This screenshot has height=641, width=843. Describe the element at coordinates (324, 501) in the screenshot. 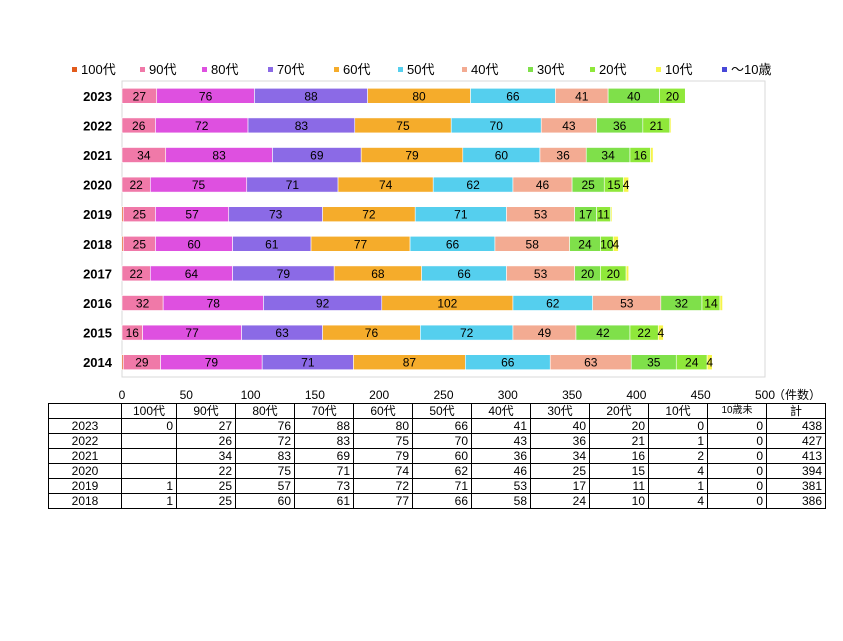

I see `table-cell: 61` at that location.